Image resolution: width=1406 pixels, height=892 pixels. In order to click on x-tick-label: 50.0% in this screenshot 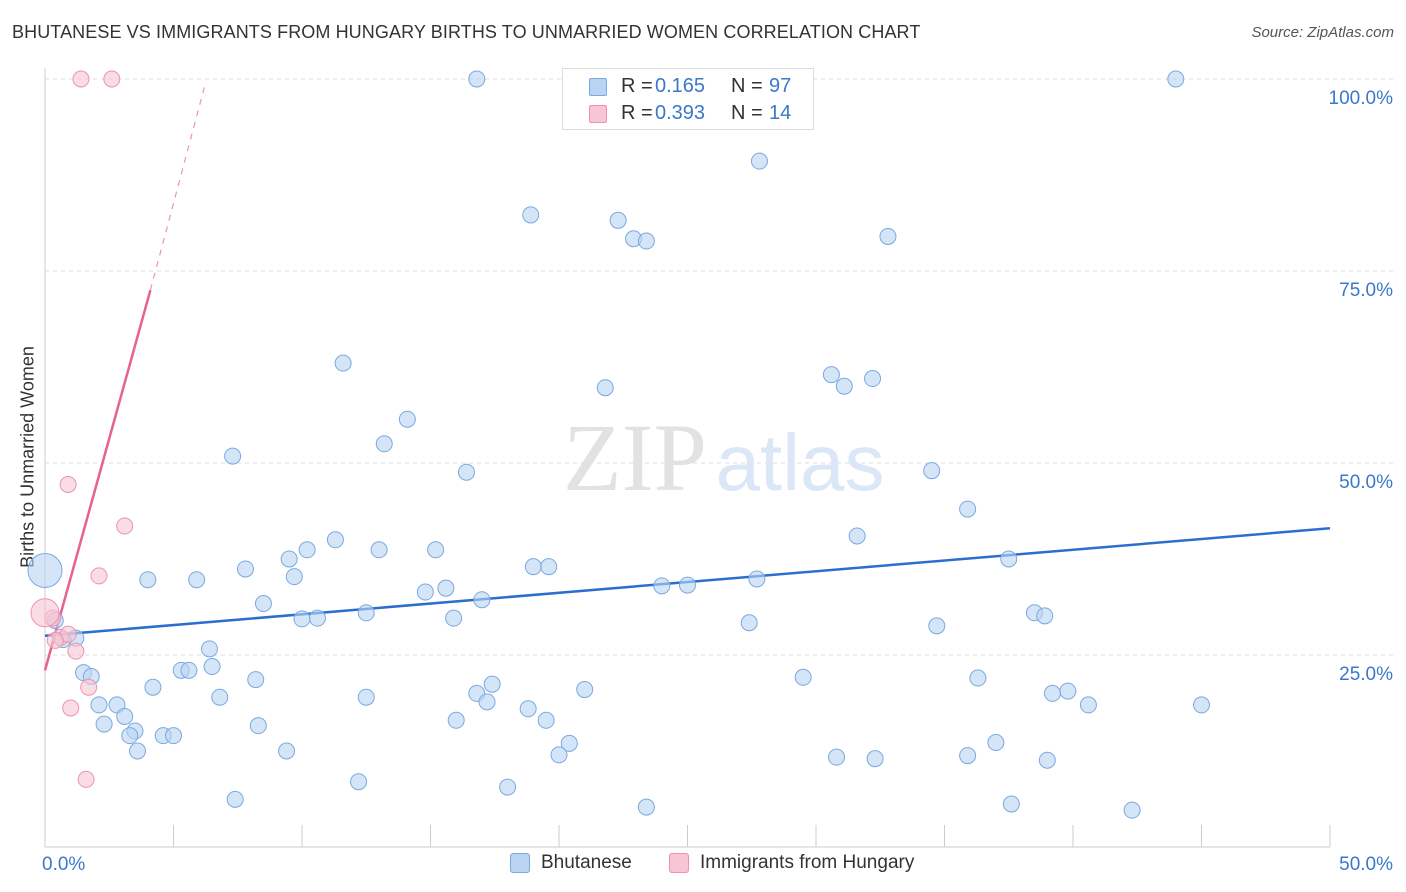, I will do `click(1366, 864)`.